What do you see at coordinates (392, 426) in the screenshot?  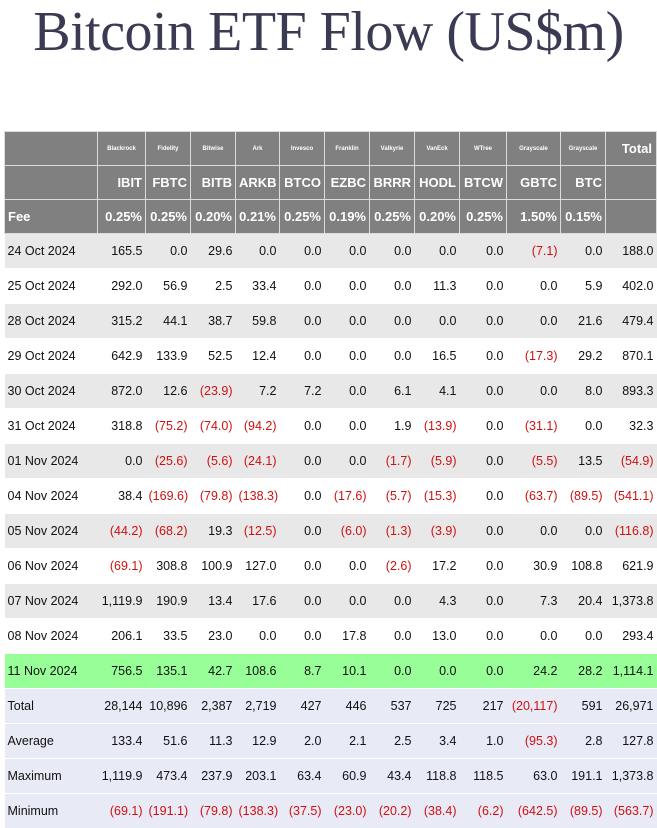 I see `flow-cell: 1.9` at bounding box center [392, 426].